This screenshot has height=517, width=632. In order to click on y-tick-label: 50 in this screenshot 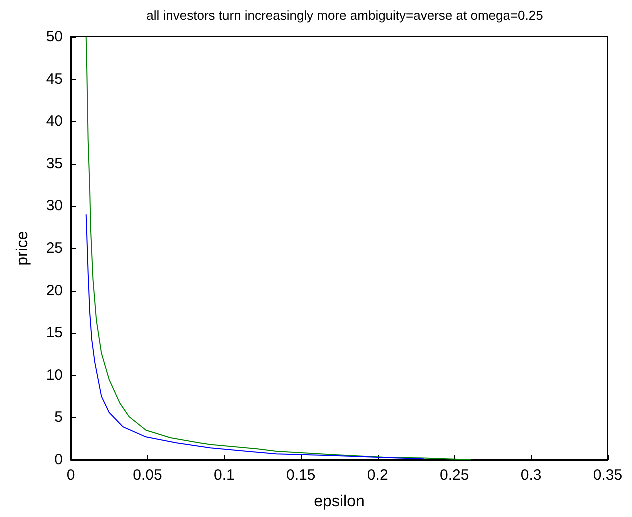, I will do `click(54, 37)`.